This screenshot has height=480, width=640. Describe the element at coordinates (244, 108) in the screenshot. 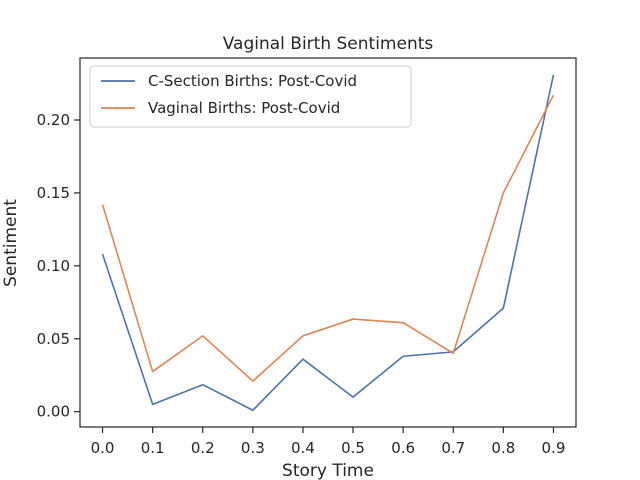

I see `legend-label: Vaginal Births: Post-Covid` at that location.